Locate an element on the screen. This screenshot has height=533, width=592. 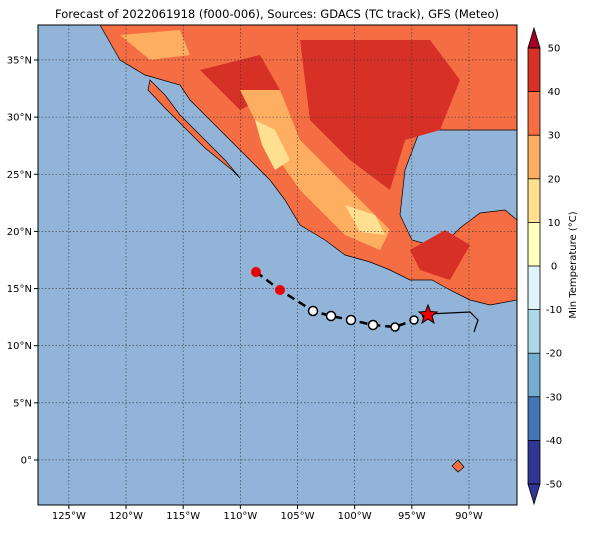
x-tick-label: 90°W is located at coordinates (469, 516).